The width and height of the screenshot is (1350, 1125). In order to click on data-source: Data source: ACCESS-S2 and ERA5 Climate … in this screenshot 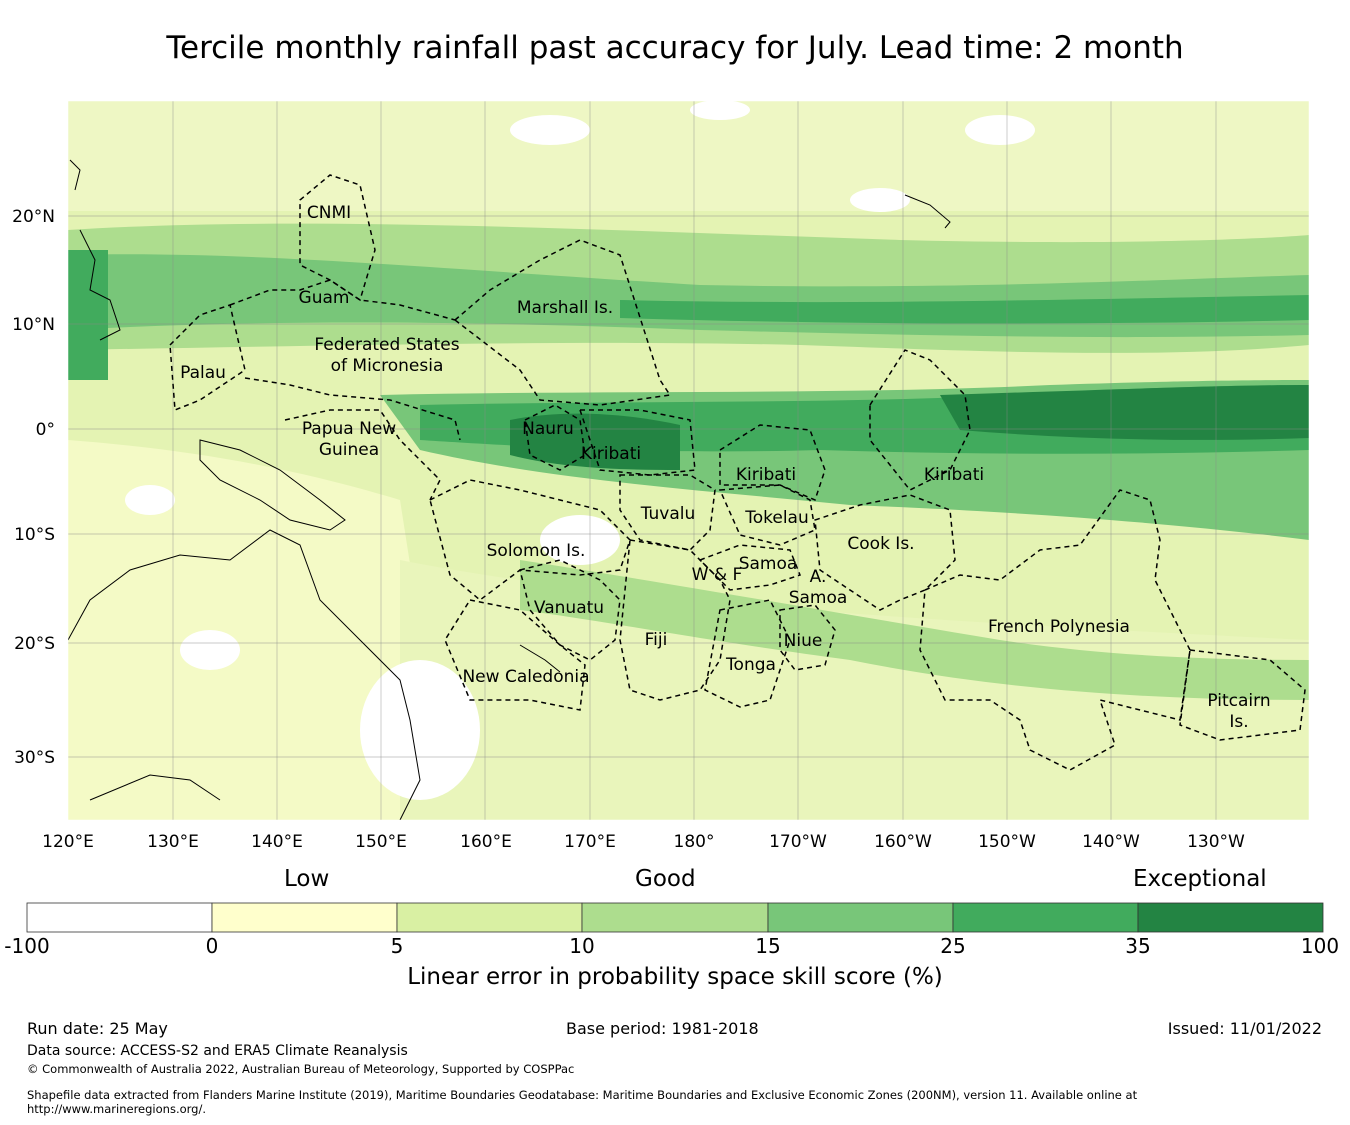, I will do `click(217, 1051)`.